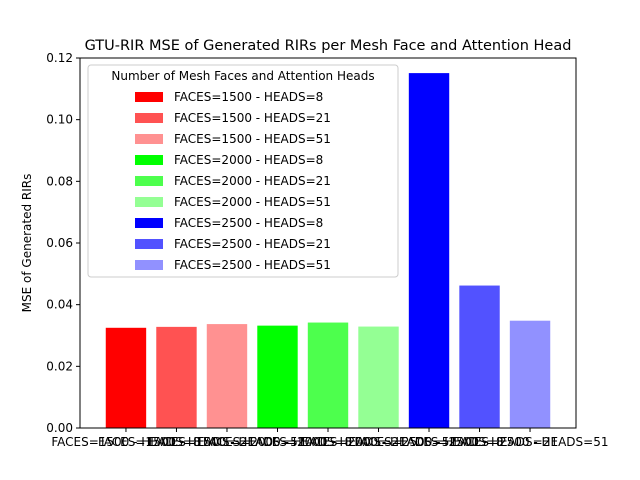 Image resolution: width=640 pixels, height=480 pixels. What do you see at coordinates (59, 366) in the screenshot?
I see `y-tick-label: 0.02` at bounding box center [59, 366].